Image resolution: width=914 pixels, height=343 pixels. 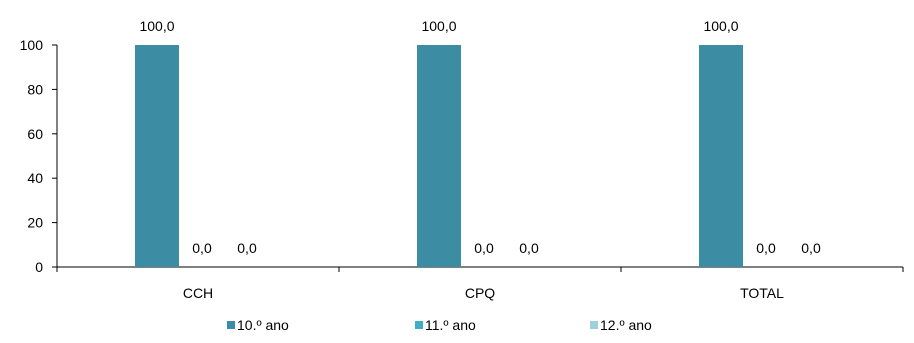 What do you see at coordinates (626, 325) in the screenshot?
I see `legend-label: 12.º ano` at bounding box center [626, 325].